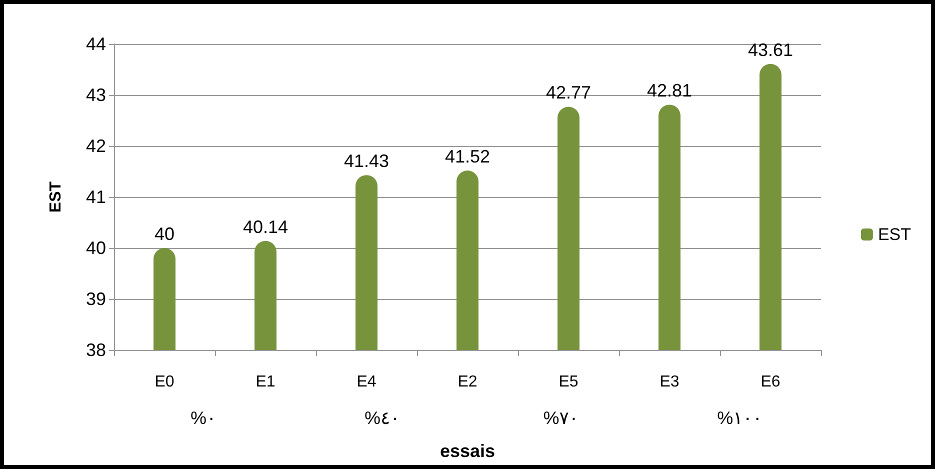  What do you see at coordinates (568, 382) in the screenshot?
I see `x-tick-label: E5` at bounding box center [568, 382].